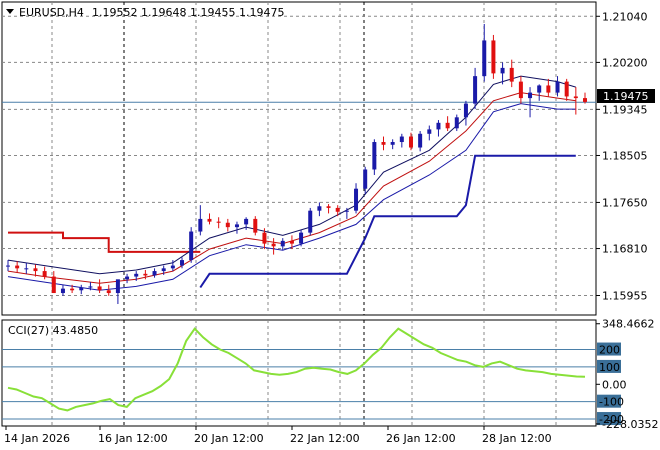 The width and height of the screenshot is (660, 450). I want to click on price-tick-label: 1.15955, so click(625, 296).